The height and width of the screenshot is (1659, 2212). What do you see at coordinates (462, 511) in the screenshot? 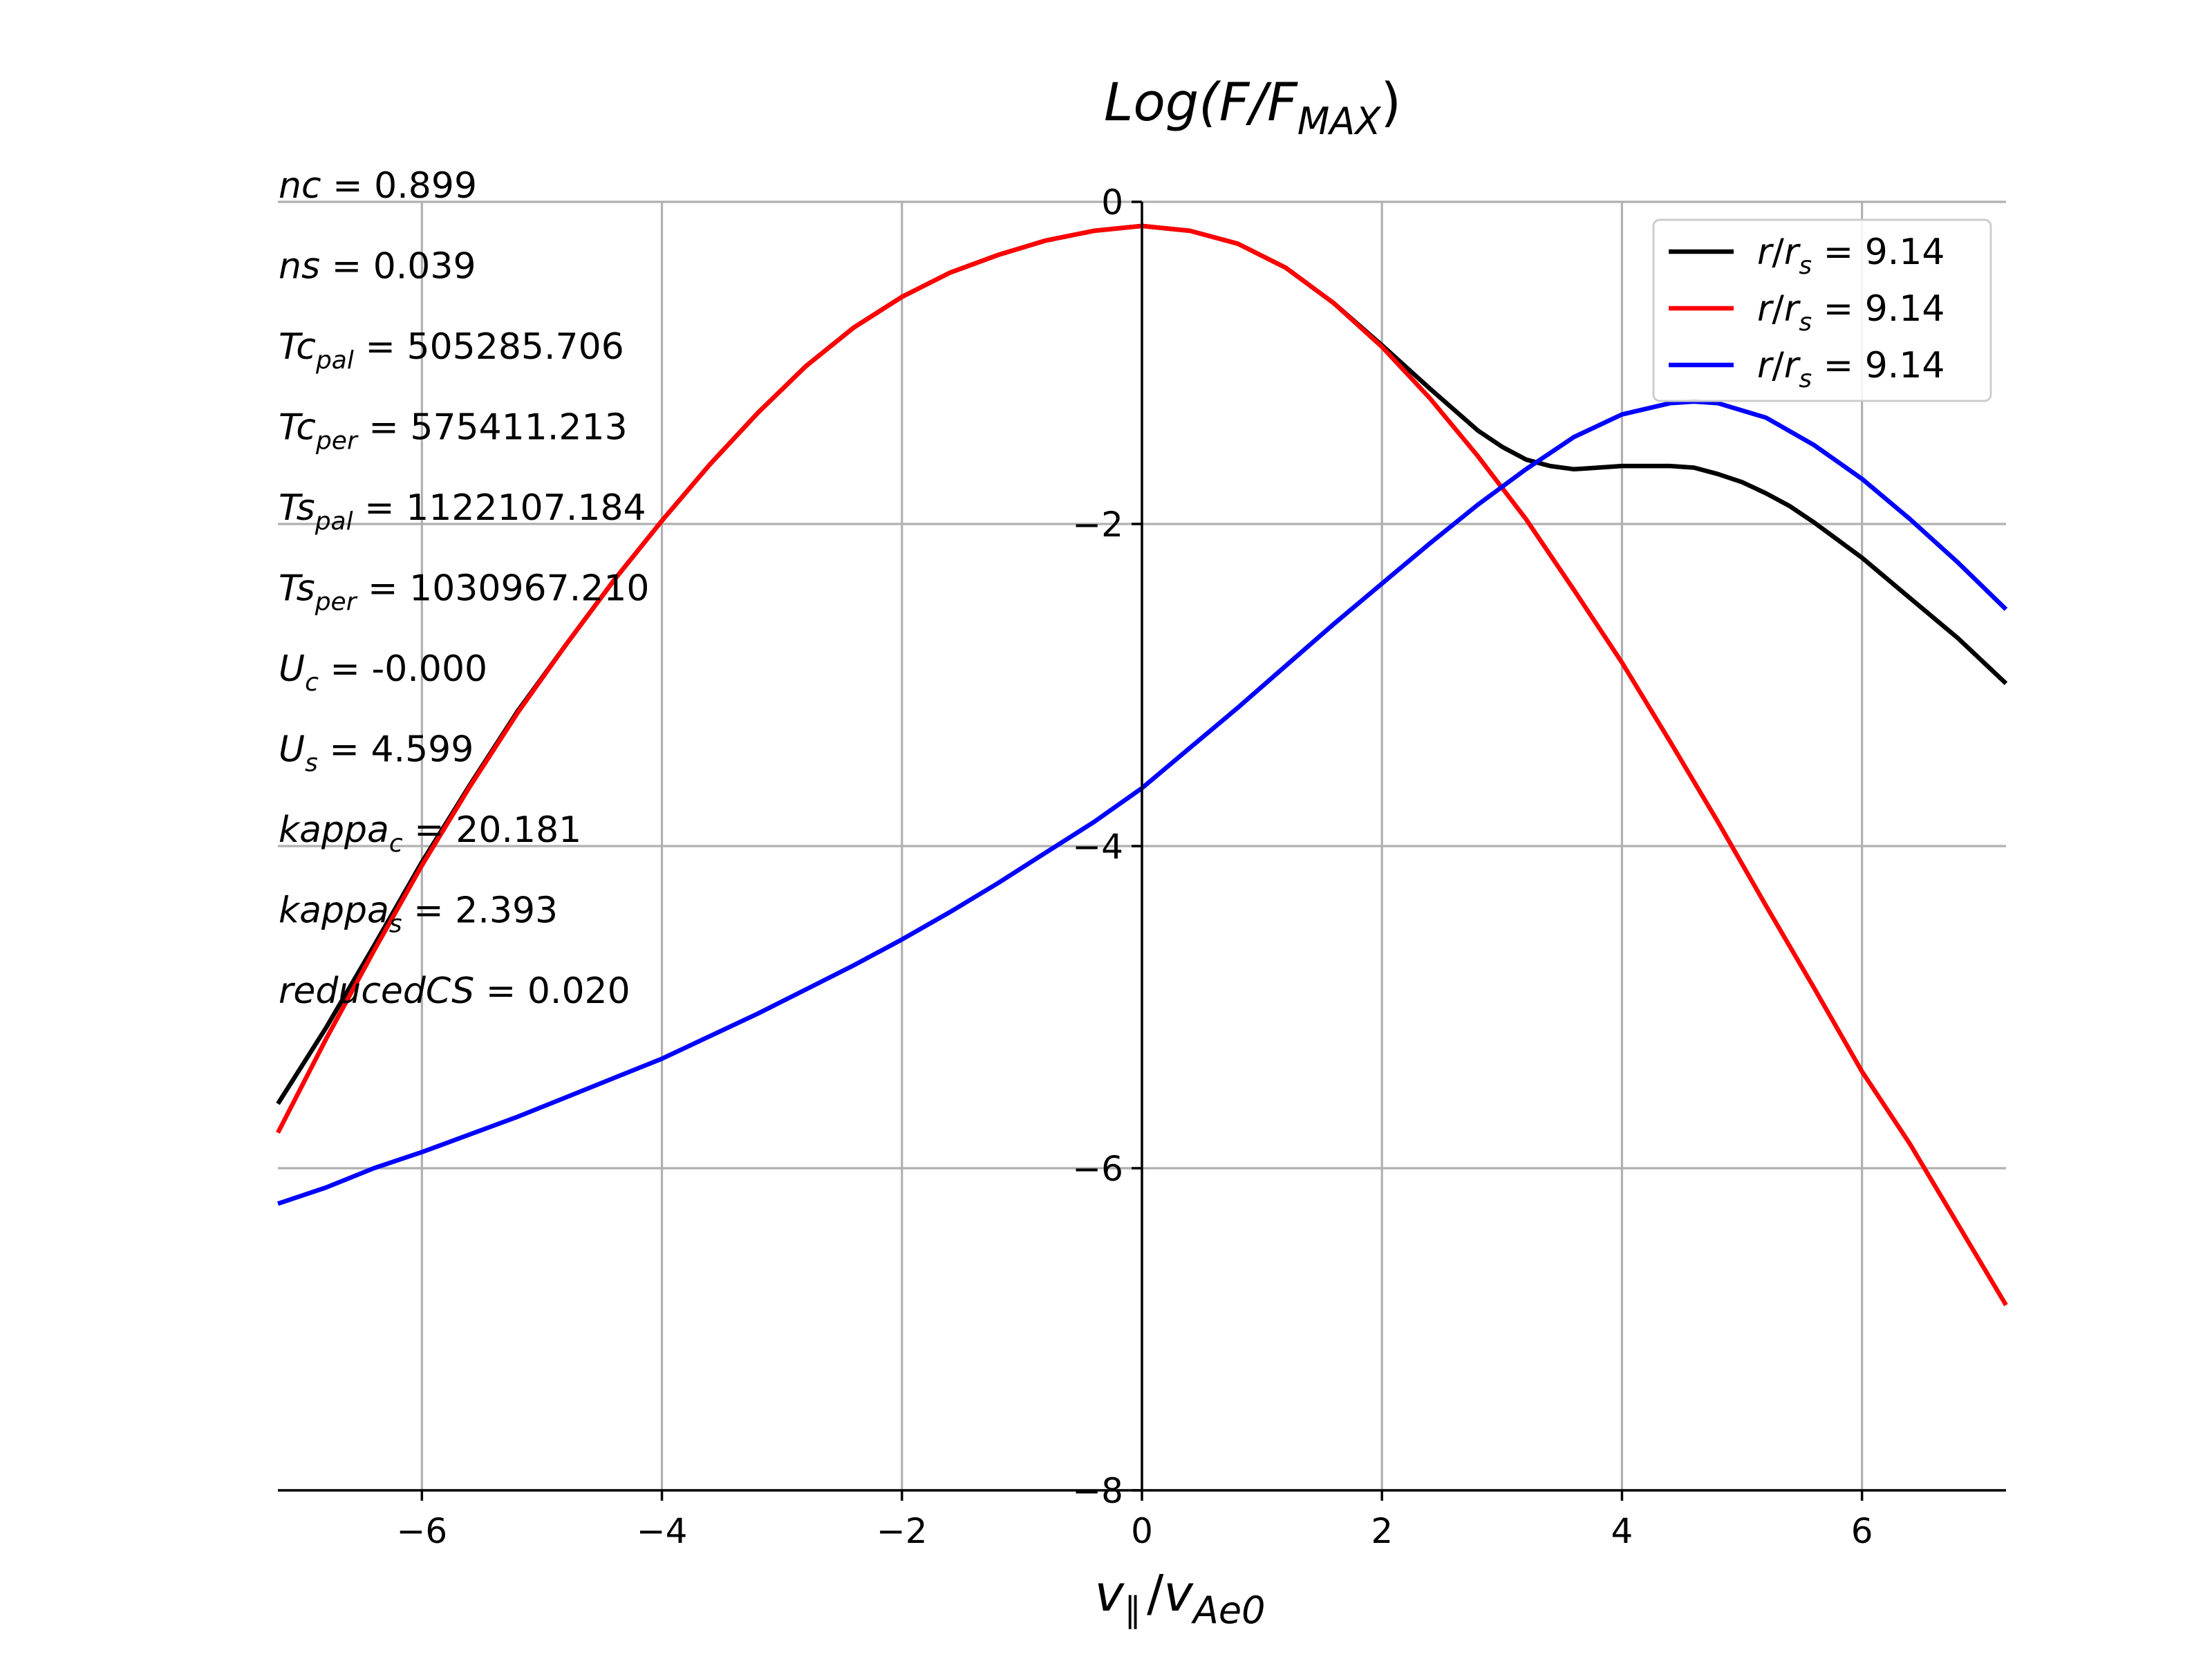
I see `annotation-line: Tspal = 1122107.184` at bounding box center [462, 511].